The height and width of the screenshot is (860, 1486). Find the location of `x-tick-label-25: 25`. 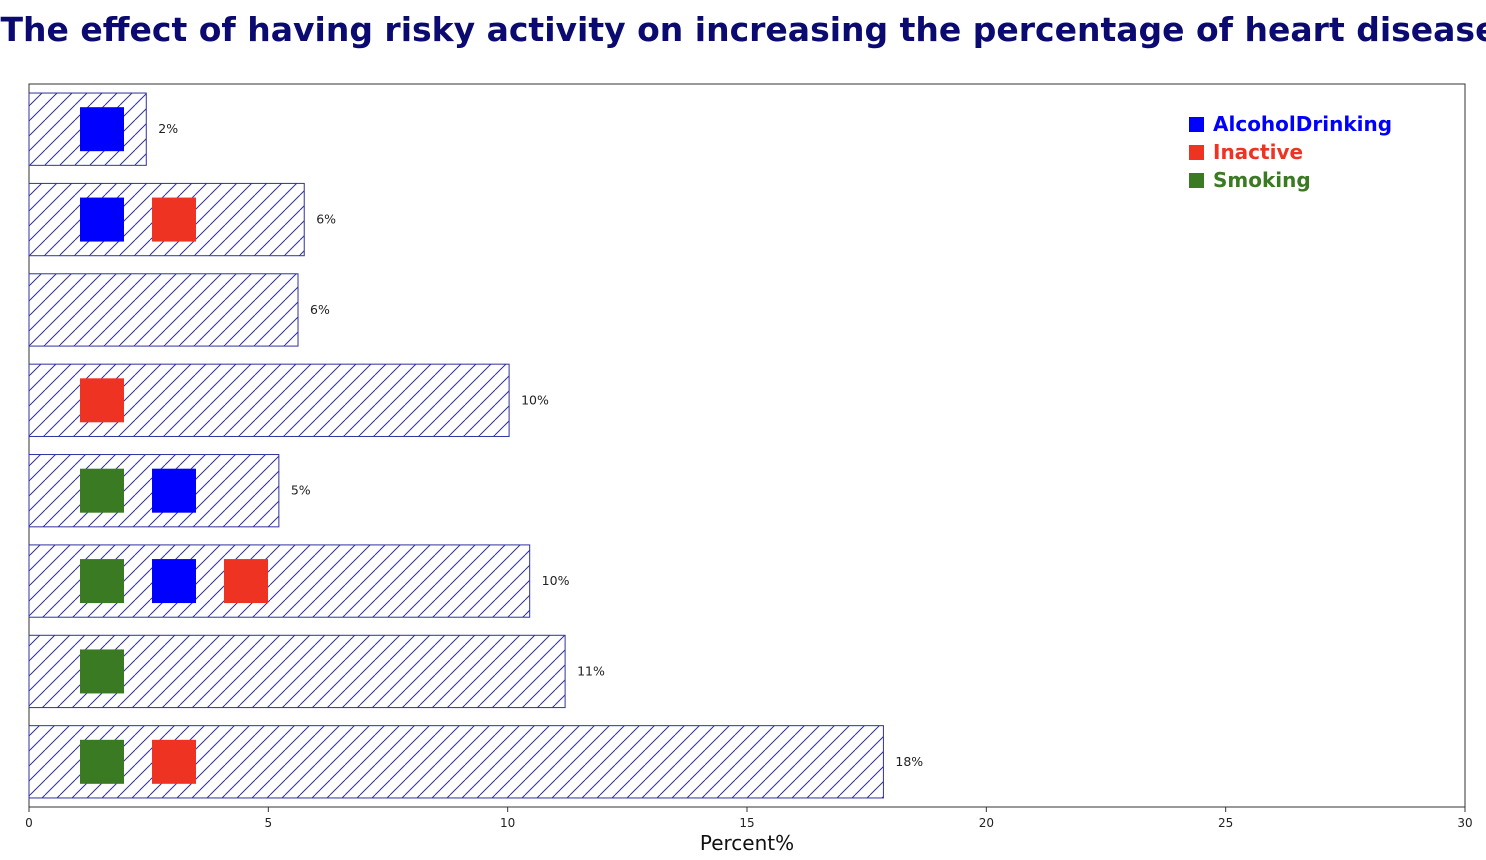

x-tick-label-25: 25 is located at coordinates (1225, 823).